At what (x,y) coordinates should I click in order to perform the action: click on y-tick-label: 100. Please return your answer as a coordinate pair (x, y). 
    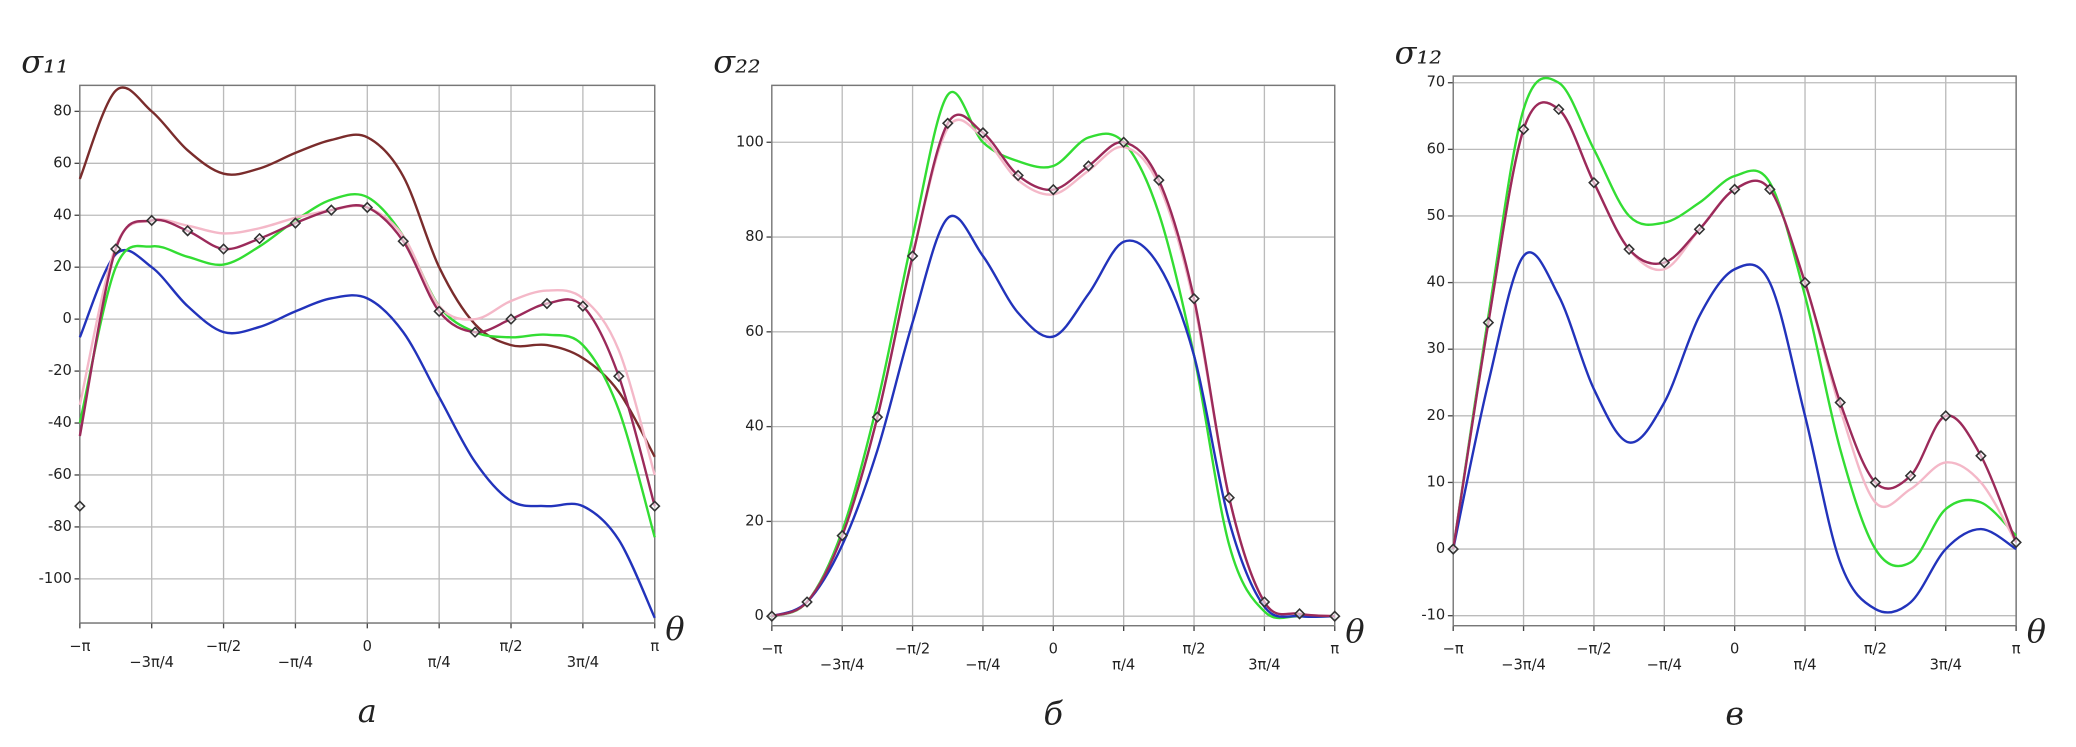
    Looking at the image, I should click on (750, 141).